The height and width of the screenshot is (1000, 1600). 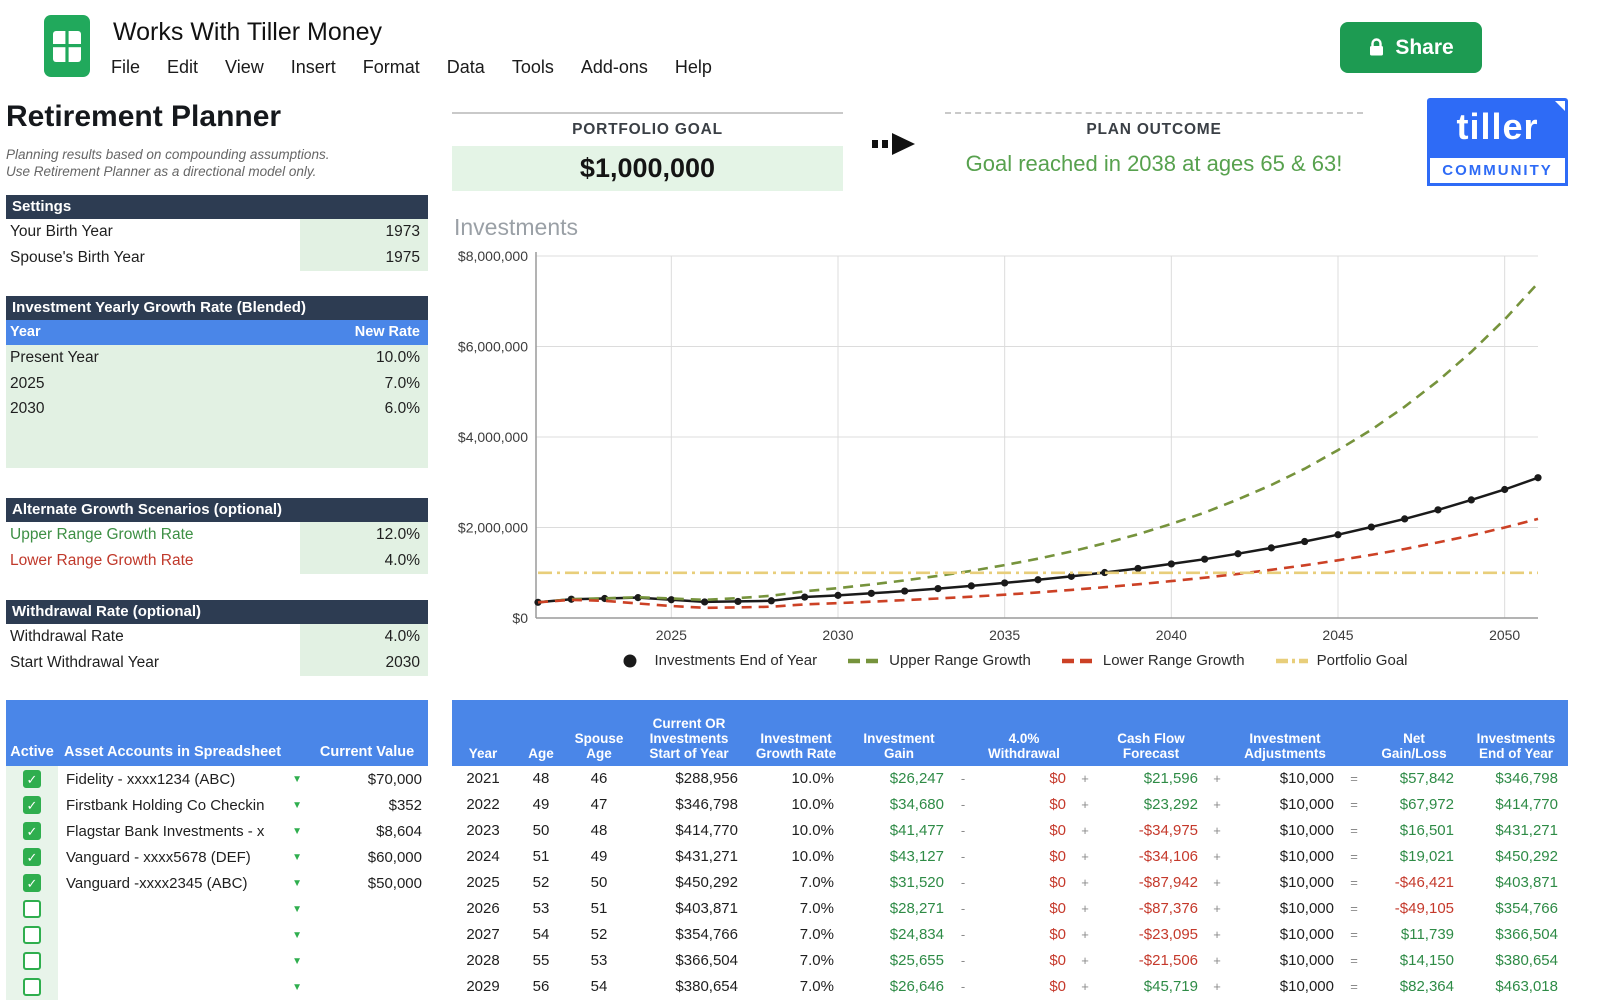 I want to click on projection-cell: $67,972, so click(x=1426, y=804).